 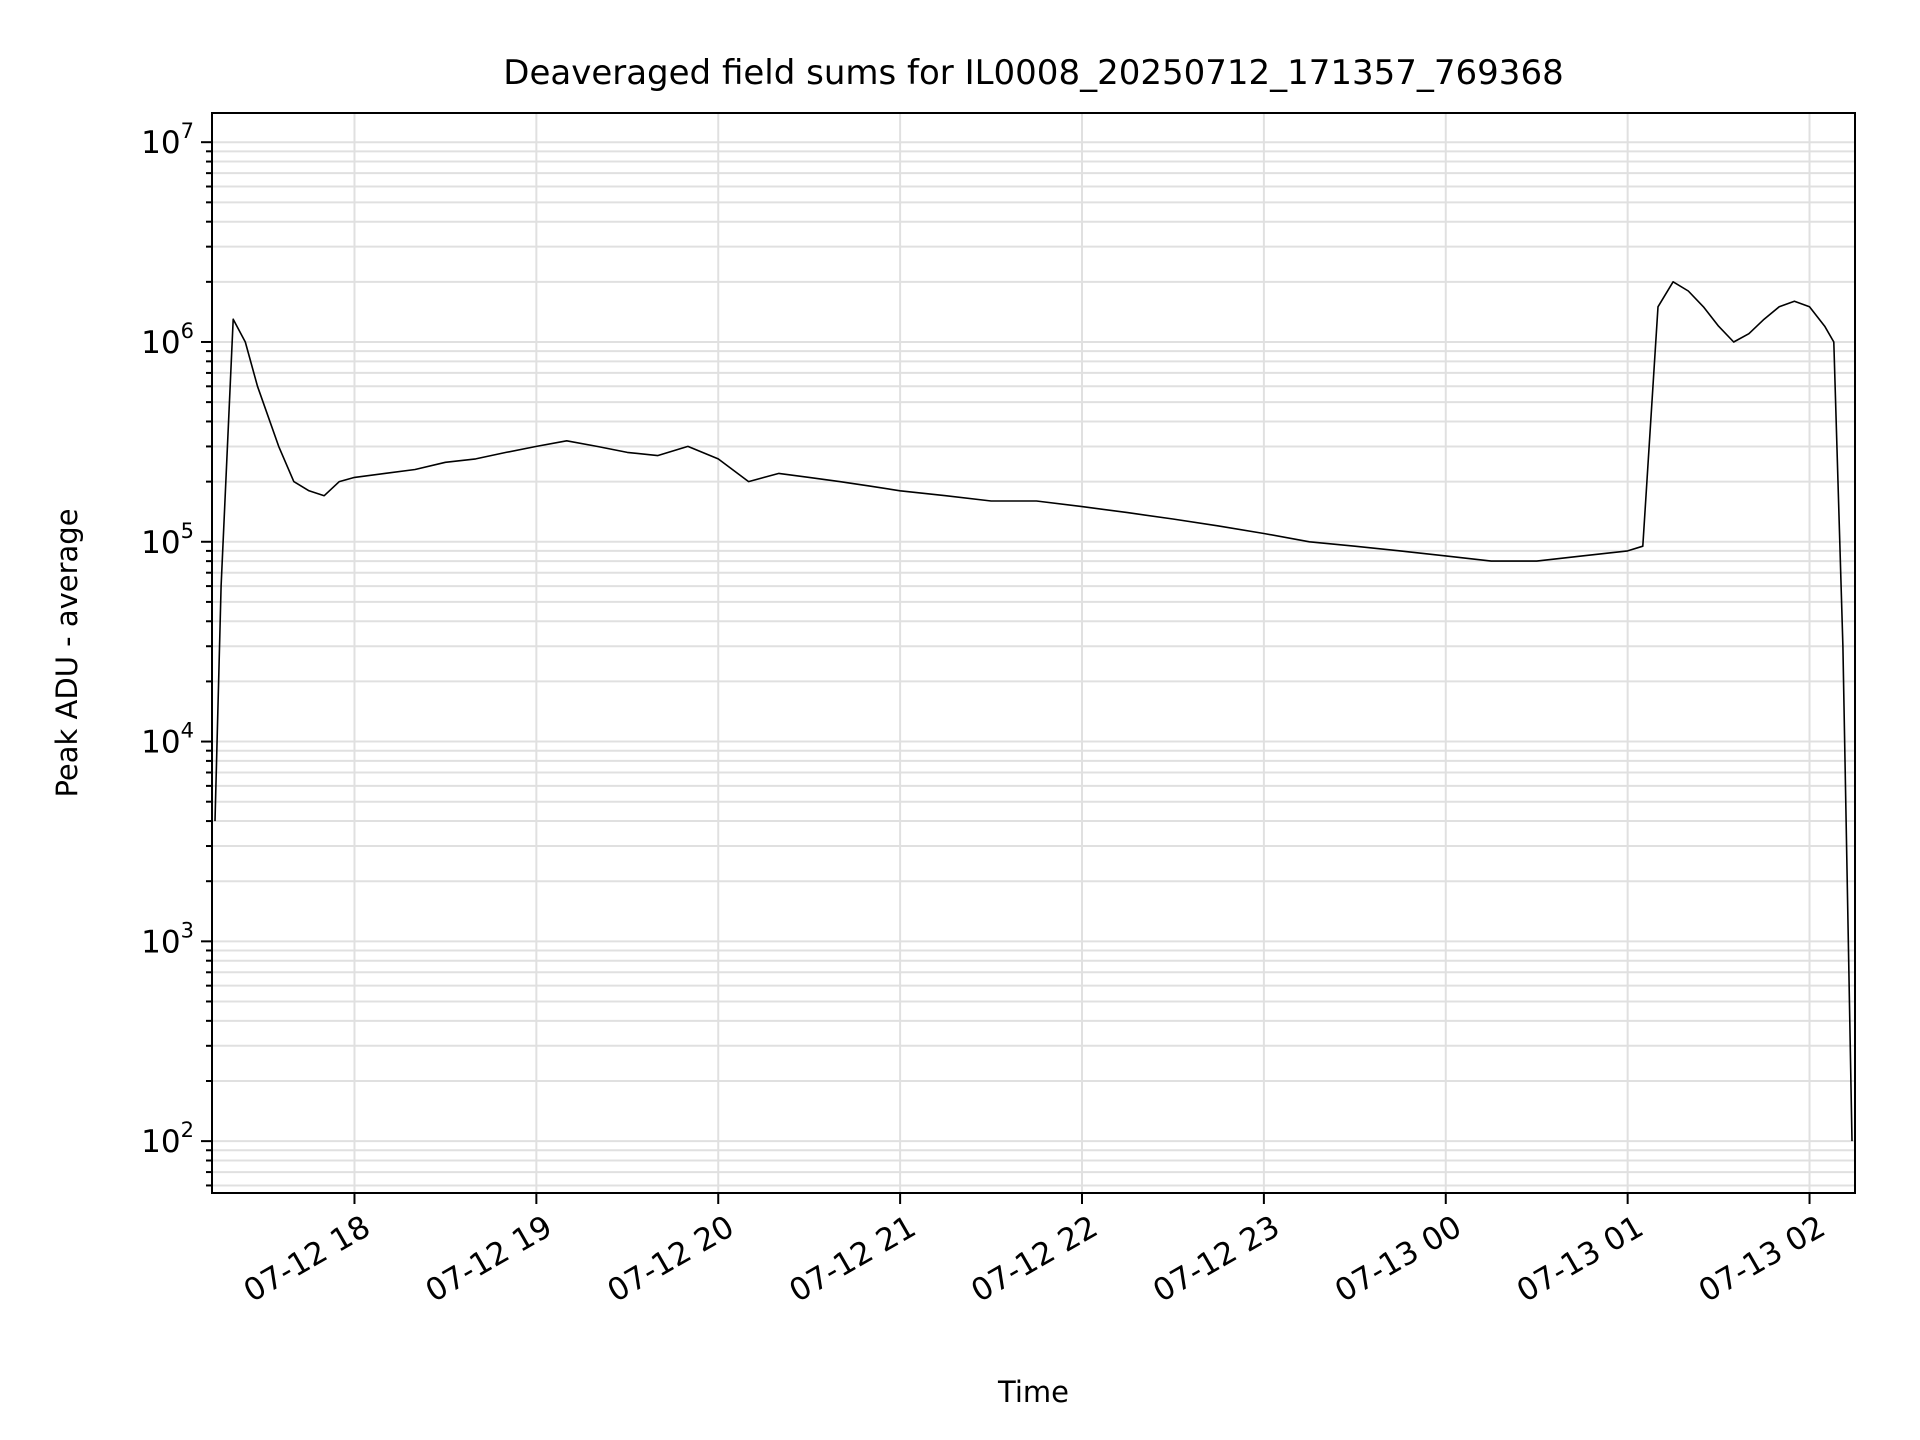 I want to click on y-tick-label: 10³, so click(x=167, y=939).